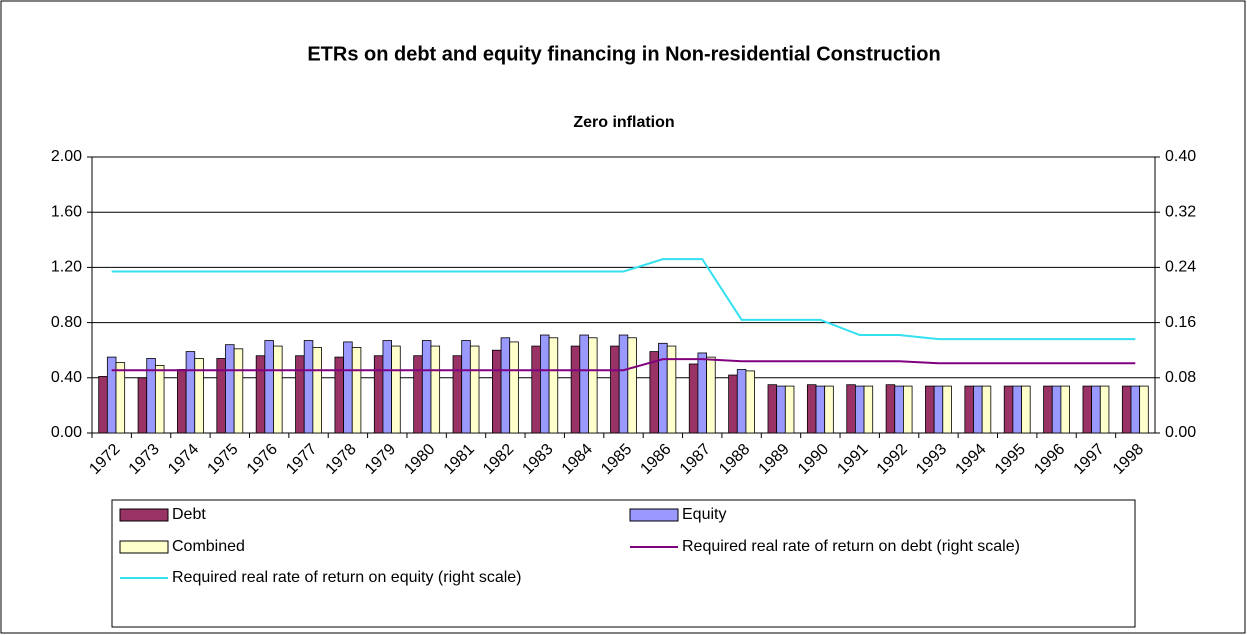 This screenshot has height=635, width=1247. I want to click on y2-tick-label: 0.24, so click(1180, 267).